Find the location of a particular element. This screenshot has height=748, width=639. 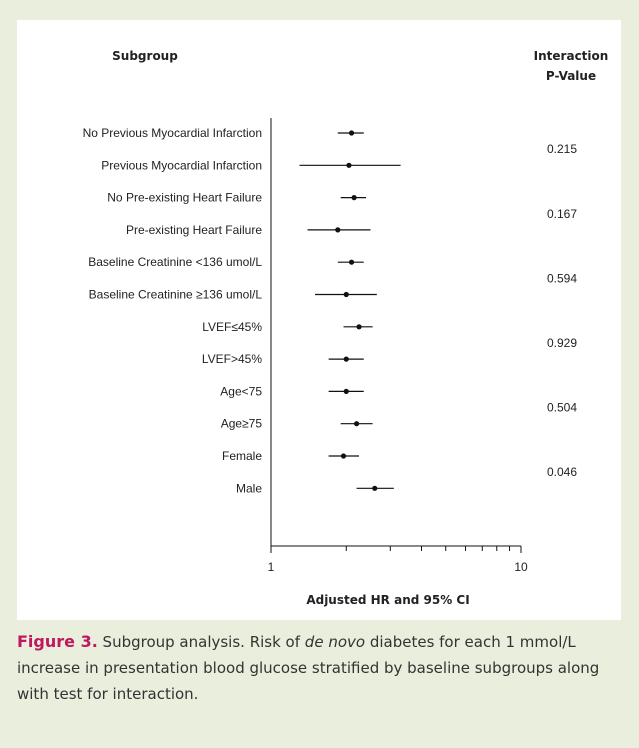

row-label: LVEF≤45% is located at coordinates (232, 327).